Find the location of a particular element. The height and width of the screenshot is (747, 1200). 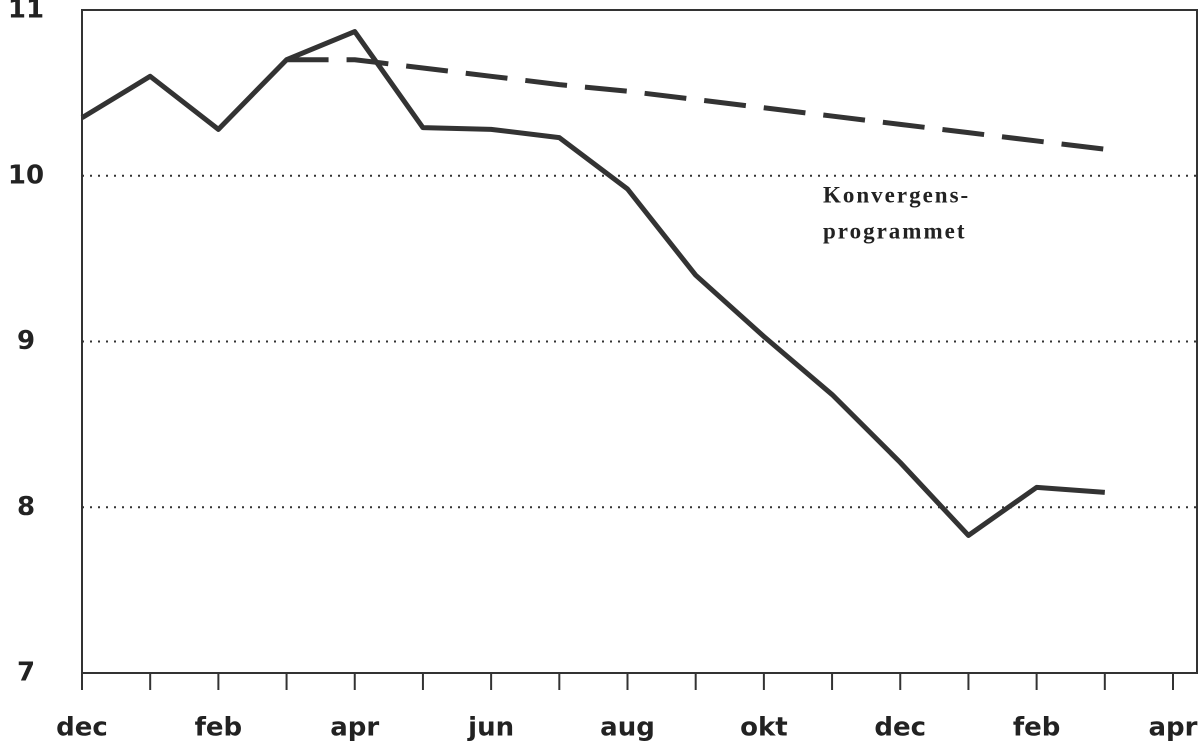

y-tick-label: 10 is located at coordinates (26, 175).